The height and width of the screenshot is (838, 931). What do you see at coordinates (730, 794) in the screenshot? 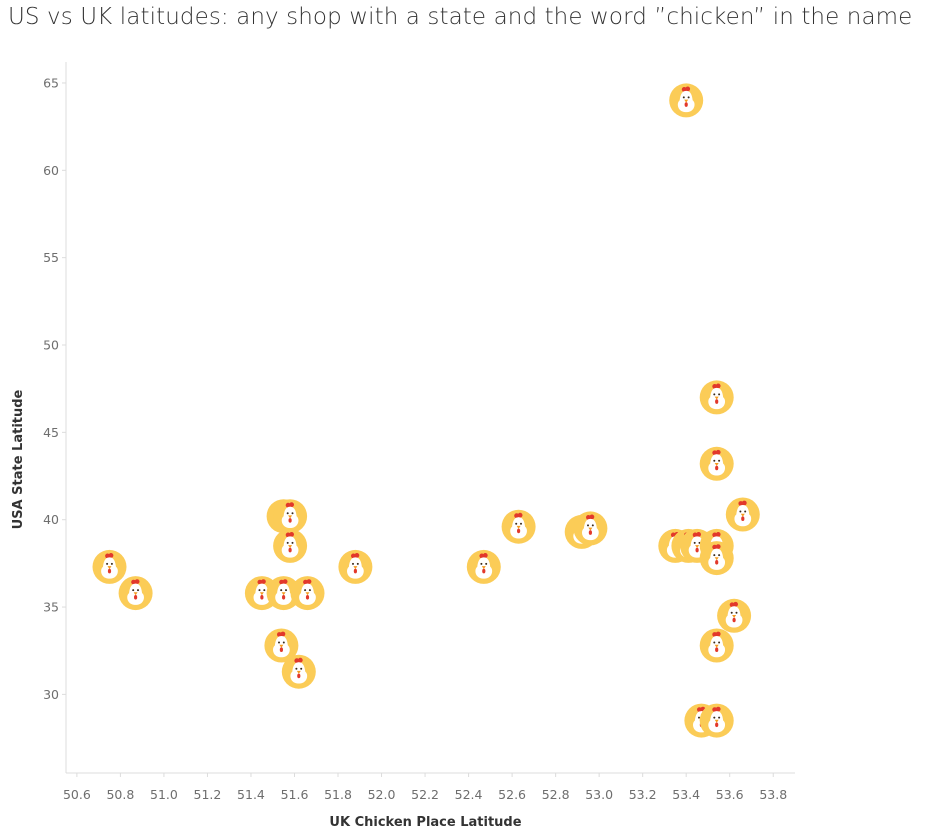
I see `x-tick-label: 53.6` at bounding box center [730, 794].